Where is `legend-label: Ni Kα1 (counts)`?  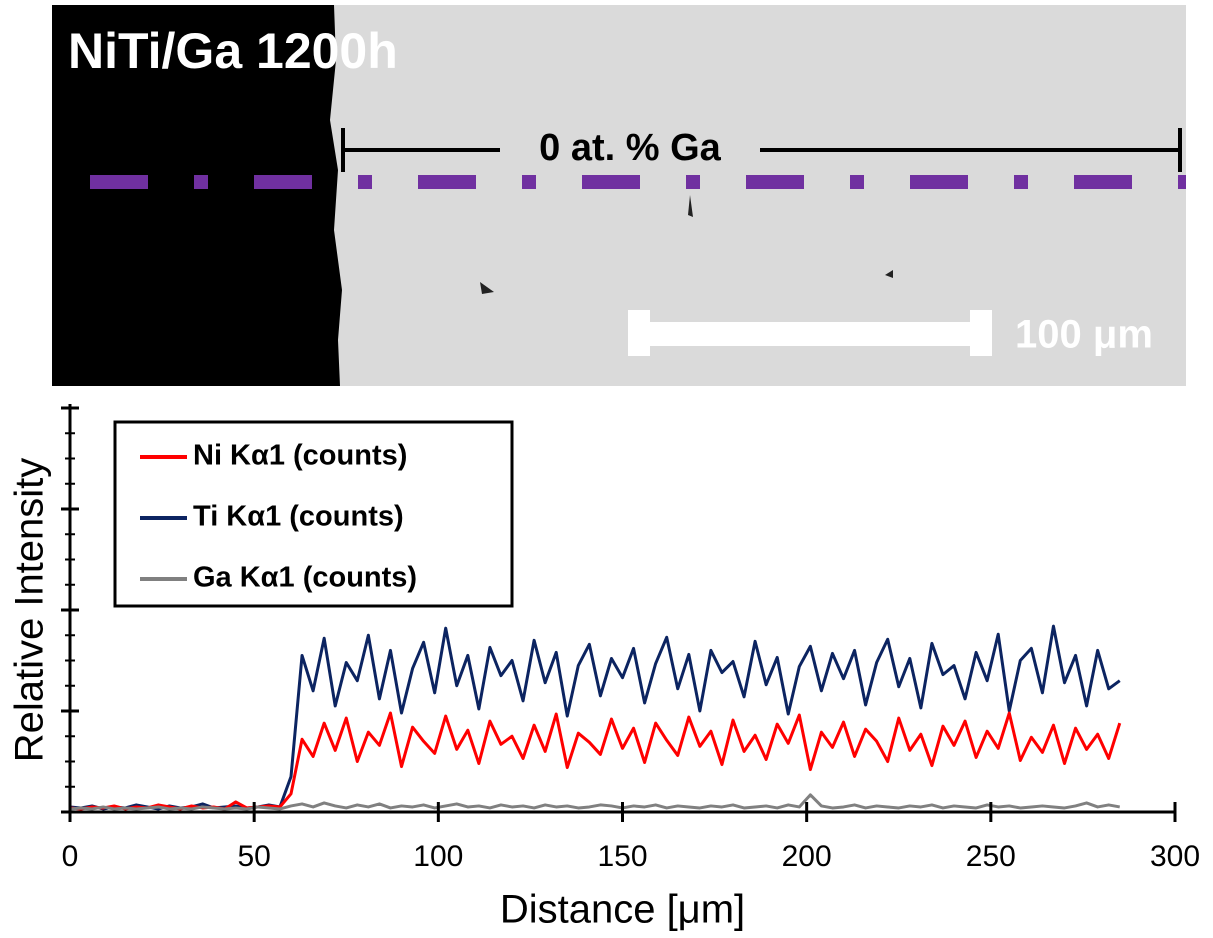
legend-label: Ni Kα1 (counts) is located at coordinates (300, 456).